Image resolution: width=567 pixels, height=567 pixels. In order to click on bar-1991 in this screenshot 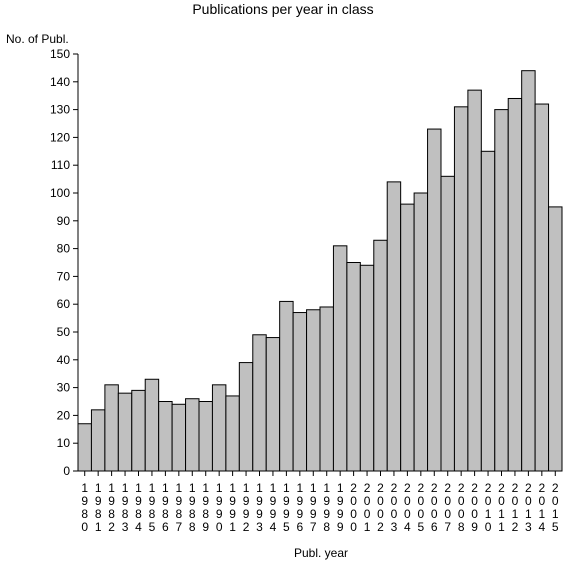, I will do `click(232, 433)`.